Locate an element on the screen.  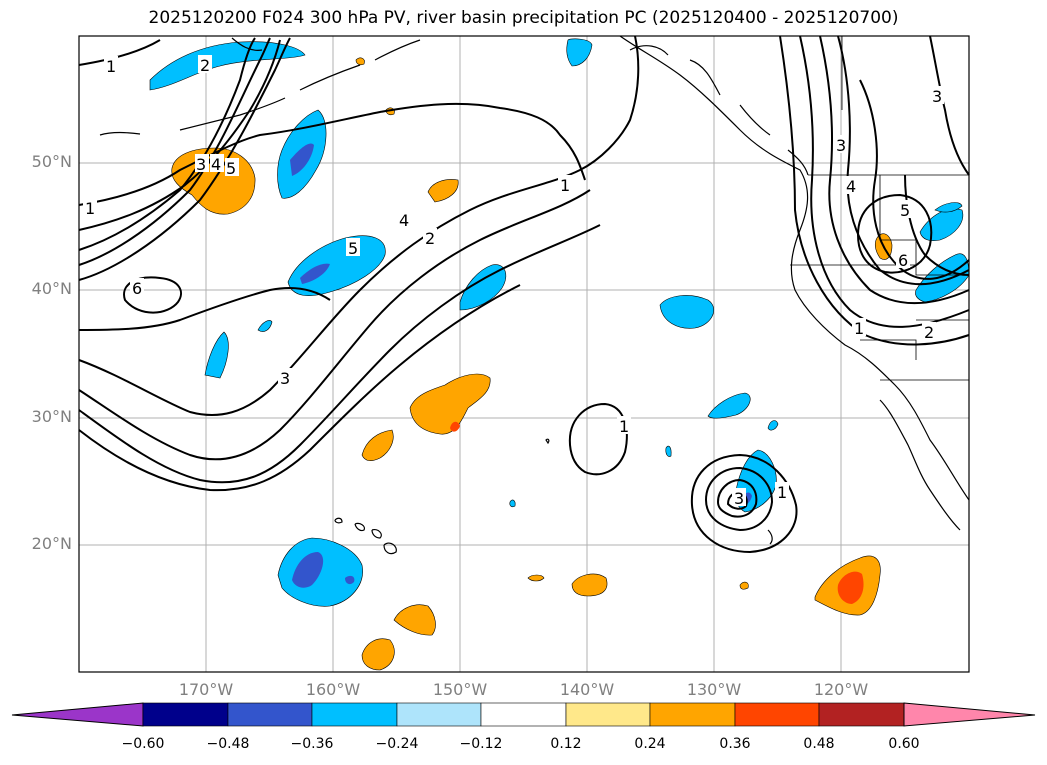
colorbar-tick: −0.48 is located at coordinates (228, 744).